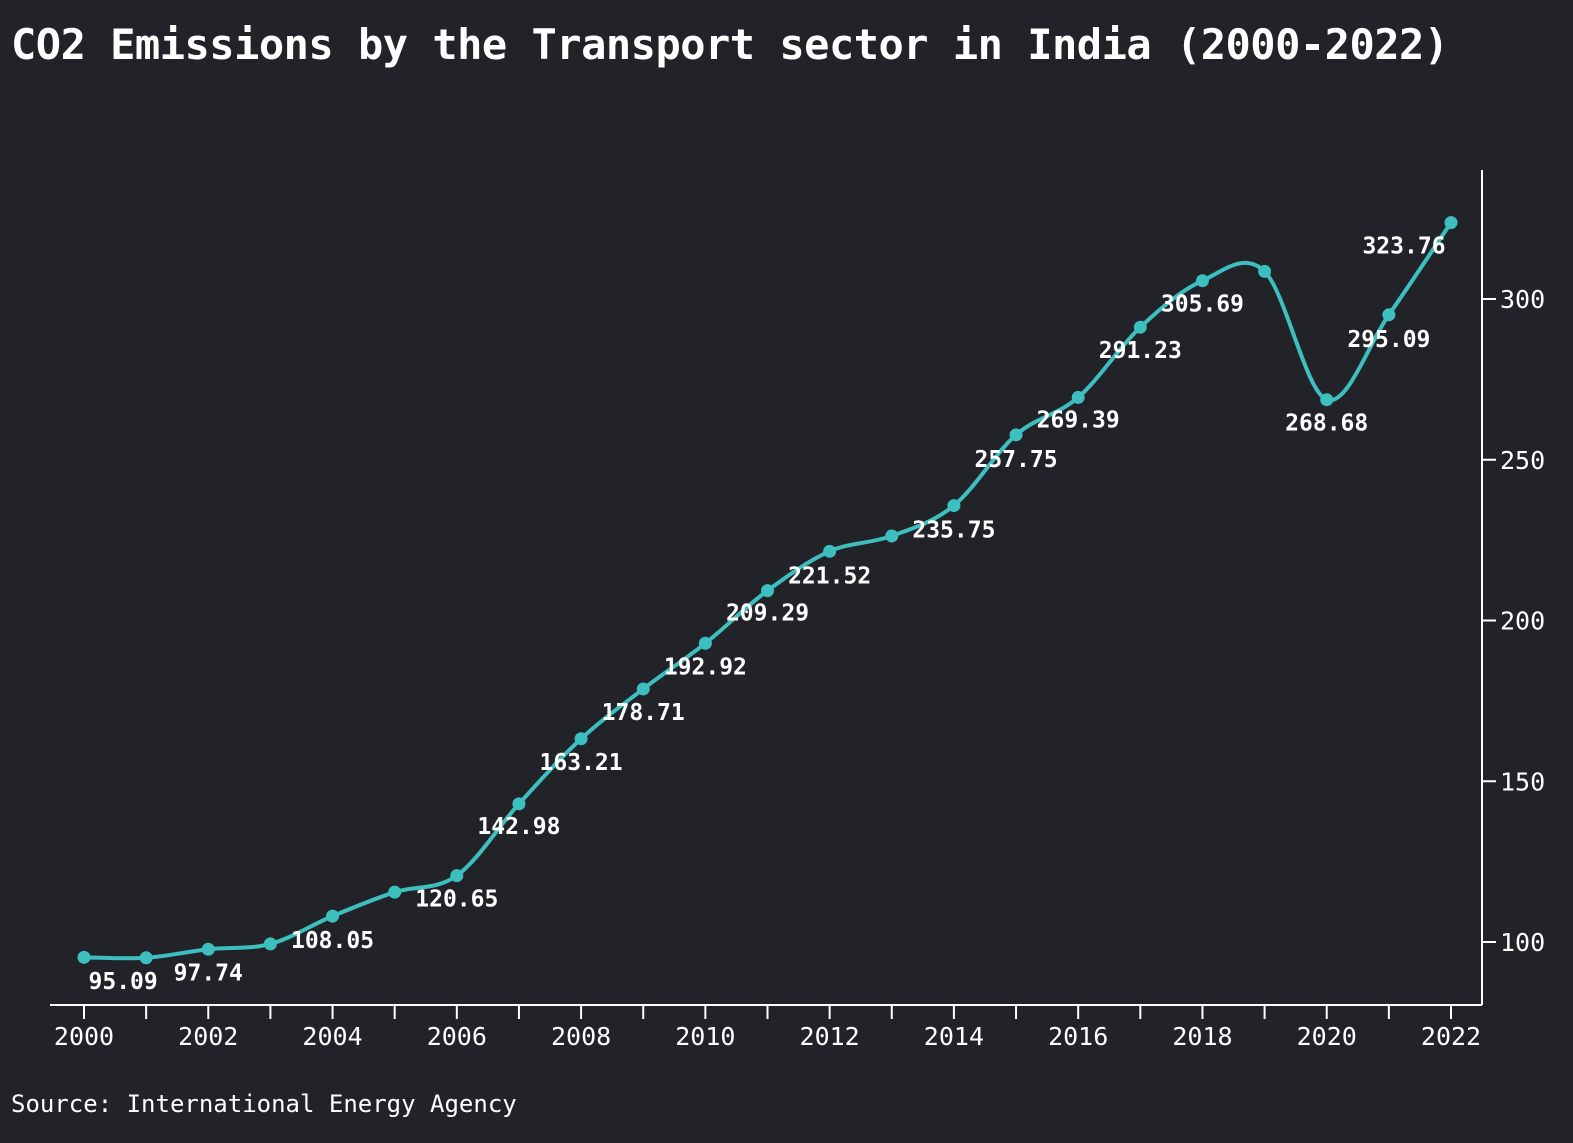 Image resolution: width=1573 pixels, height=1143 pixels. What do you see at coordinates (1078, 420) in the screenshot?
I see `data-label: 269.39` at bounding box center [1078, 420].